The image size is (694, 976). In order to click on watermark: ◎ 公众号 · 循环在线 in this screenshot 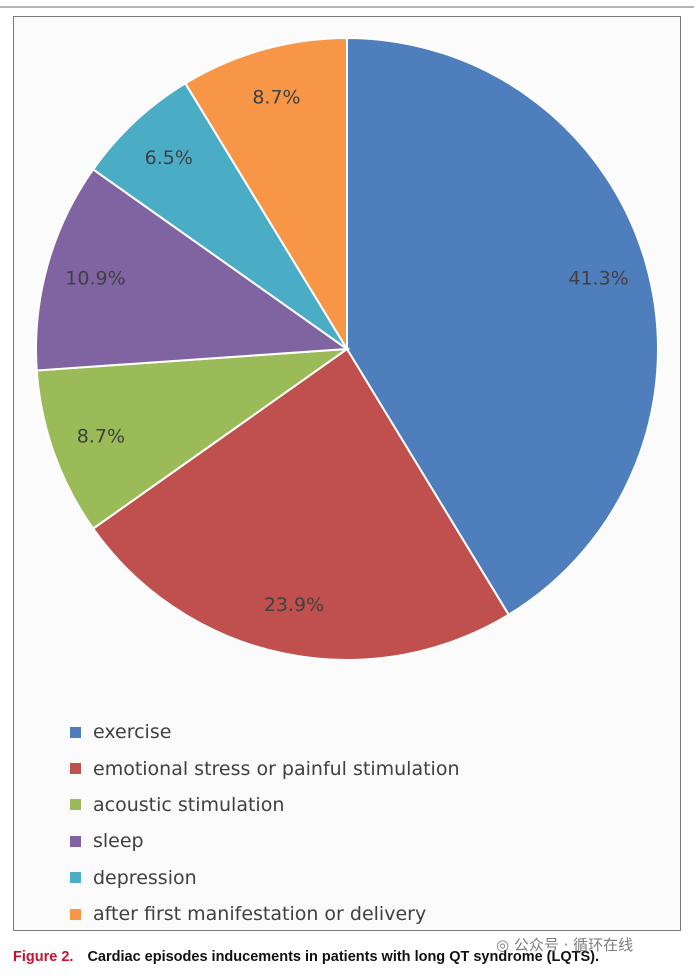, I will do `click(564, 944)`.